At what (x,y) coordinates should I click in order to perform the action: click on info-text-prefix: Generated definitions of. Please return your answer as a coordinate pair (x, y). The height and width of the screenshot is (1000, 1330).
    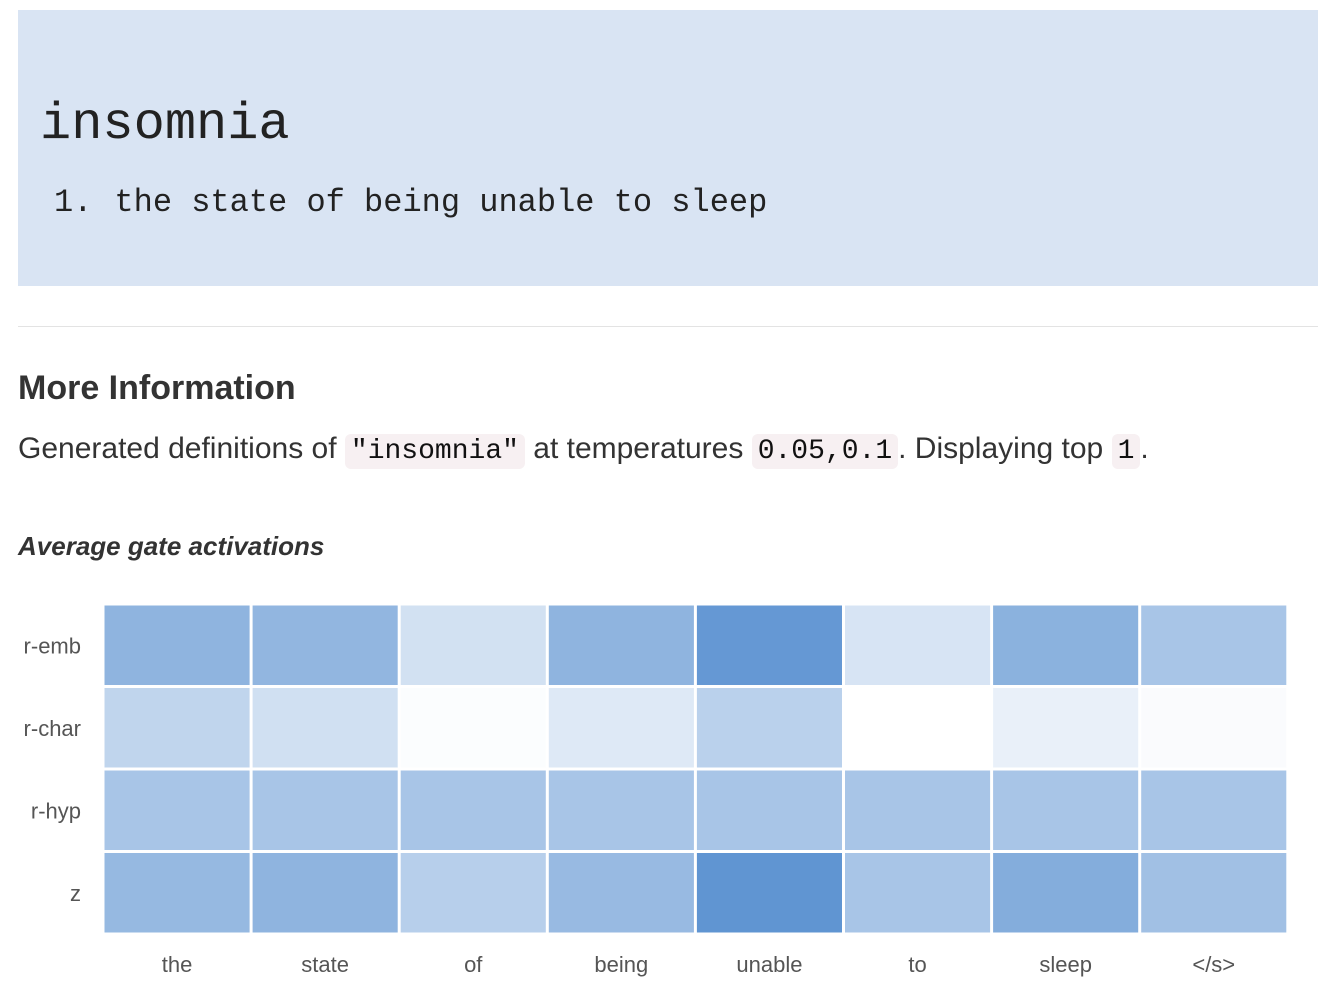
    Looking at the image, I should click on (181, 448).